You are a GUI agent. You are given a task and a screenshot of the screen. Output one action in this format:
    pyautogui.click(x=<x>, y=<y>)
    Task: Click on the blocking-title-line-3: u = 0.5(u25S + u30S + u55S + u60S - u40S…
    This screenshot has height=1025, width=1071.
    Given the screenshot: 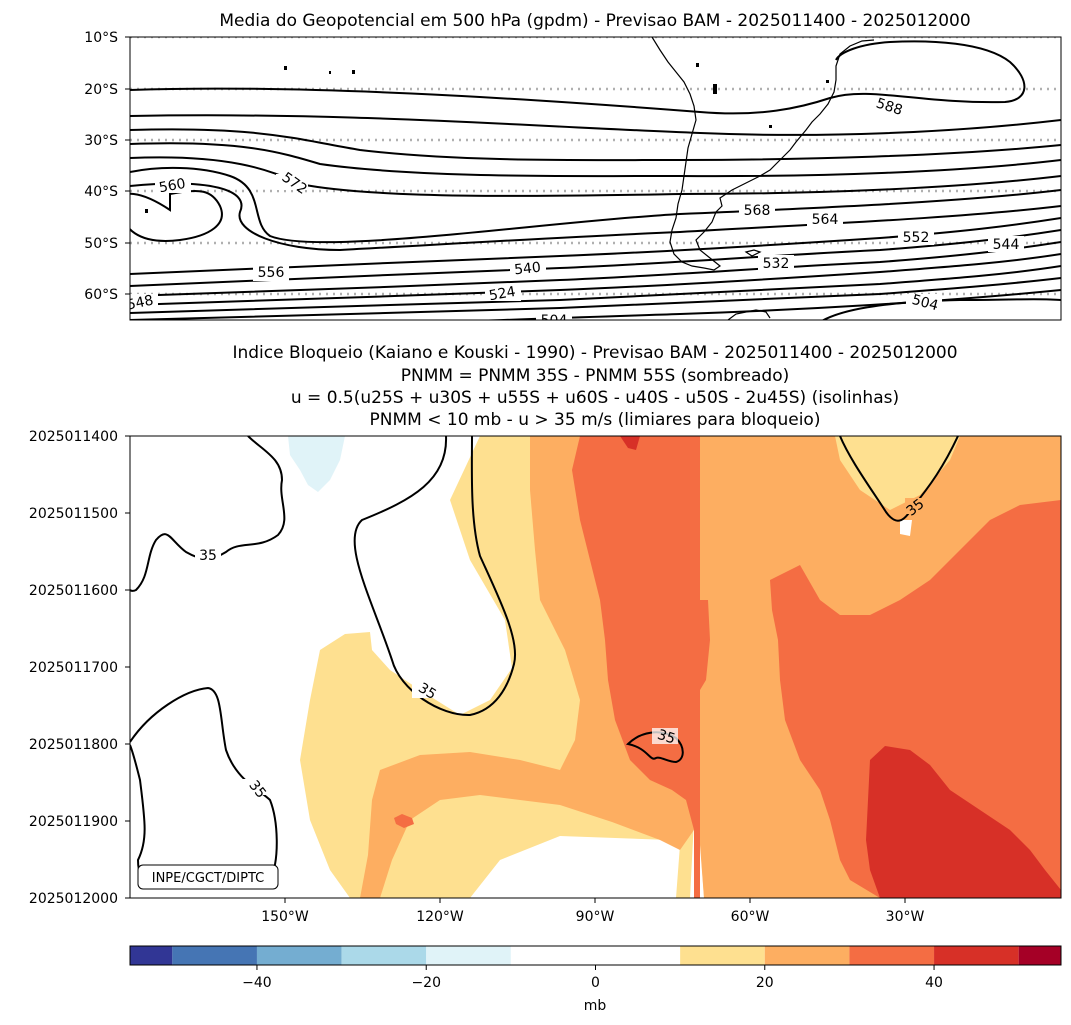 What is the action you would take?
    pyautogui.click(x=595, y=398)
    